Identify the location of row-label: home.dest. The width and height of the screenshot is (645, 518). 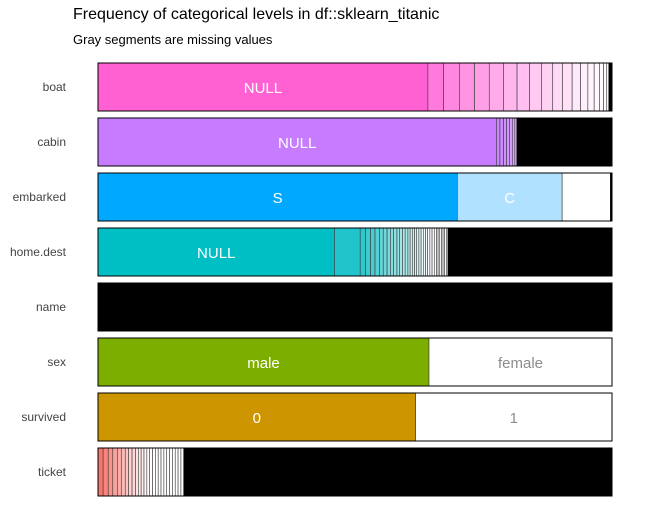
(38, 252).